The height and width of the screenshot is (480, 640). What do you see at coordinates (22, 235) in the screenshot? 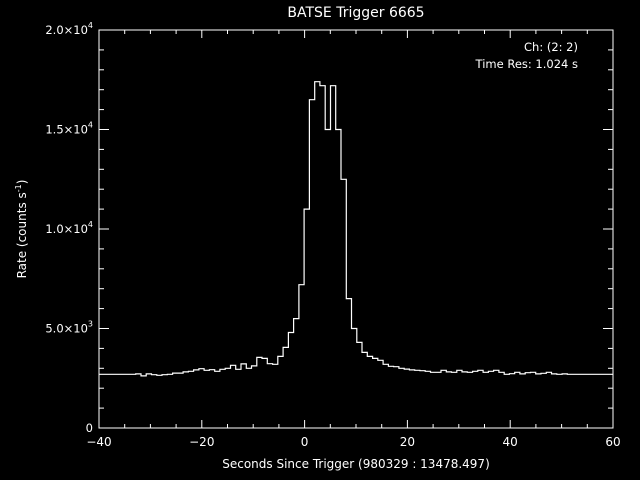
I see `y-axis-label-text: Rate (counts s` at bounding box center [22, 235].